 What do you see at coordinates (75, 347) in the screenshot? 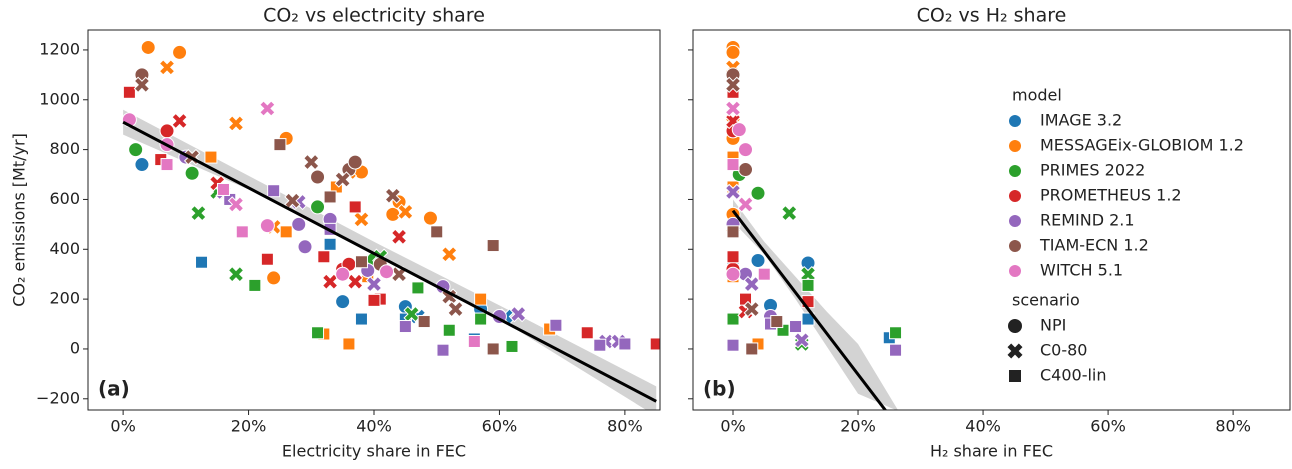
I see `y-tick-label: 0` at bounding box center [75, 347].